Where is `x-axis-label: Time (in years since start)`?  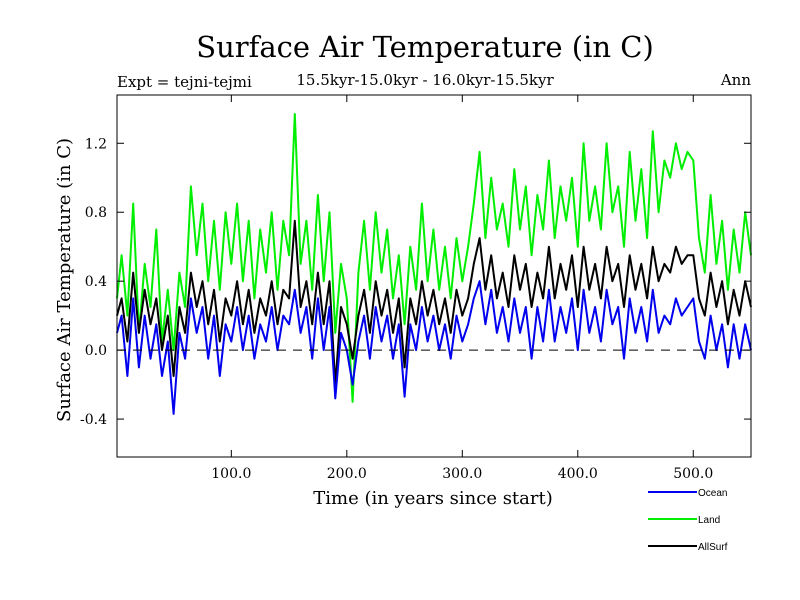 x-axis-label: Time (in years since start) is located at coordinates (433, 498).